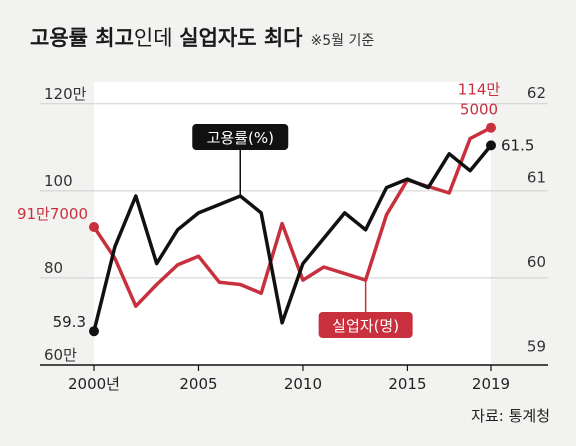 The image size is (576, 446). Describe the element at coordinates (58, 181) in the screenshot. I see `left-axis-tick-label: 100` at that location.